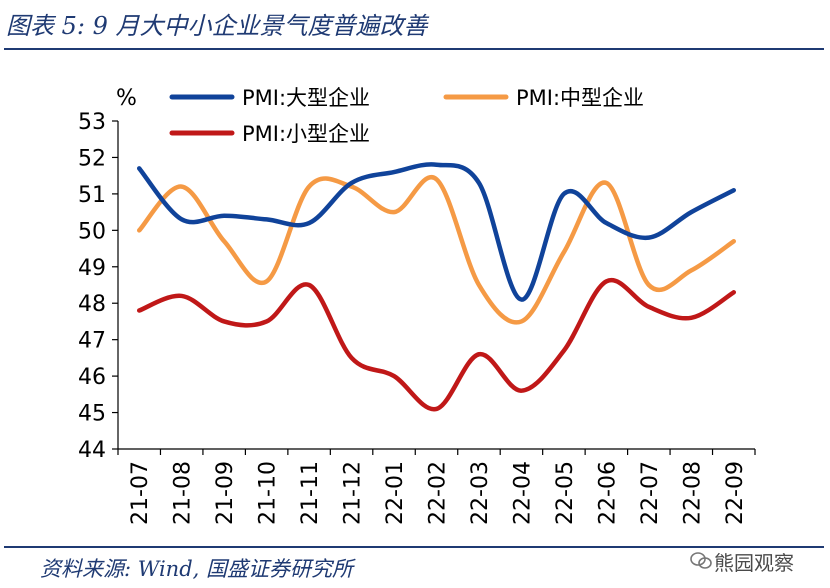 Image resolution: width=830 pixels, height=588 pixels. Describe the element at coordinates (140, 493) in the screenshot. I see `x-tick-label: 21-07` at that location.